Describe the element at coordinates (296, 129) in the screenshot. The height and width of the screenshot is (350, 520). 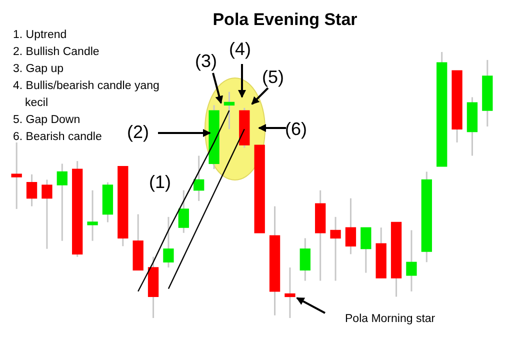
I see `annotation: (6)` at that location.